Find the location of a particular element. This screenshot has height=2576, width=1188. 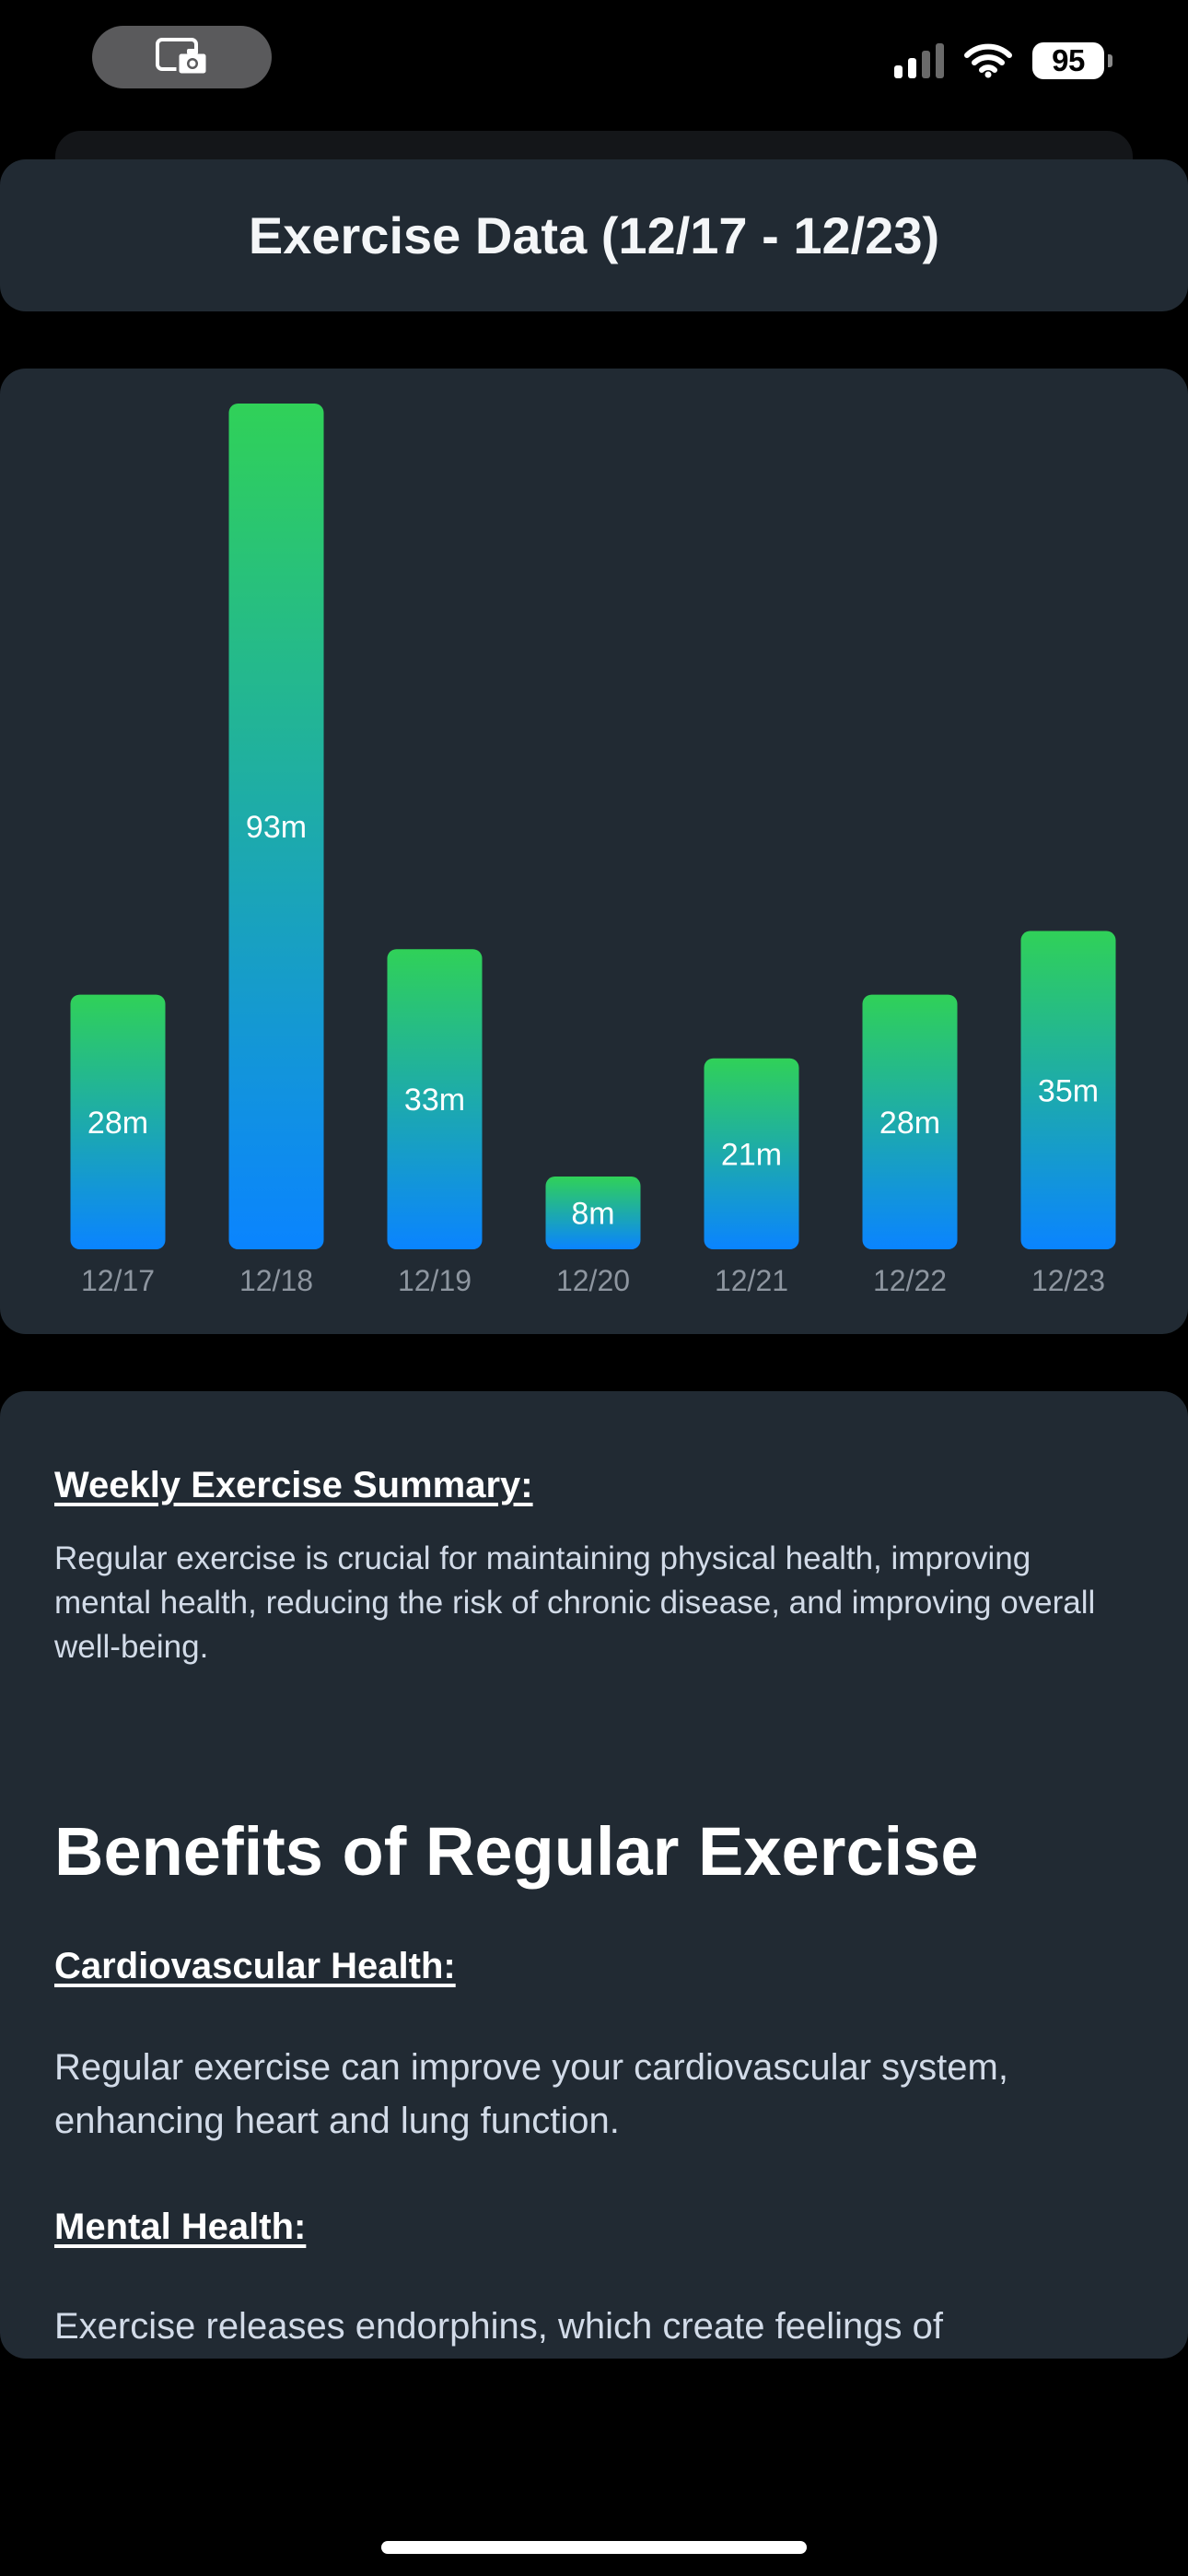

x-tick-label: 12/18 is located at coordinates (276, 1280).